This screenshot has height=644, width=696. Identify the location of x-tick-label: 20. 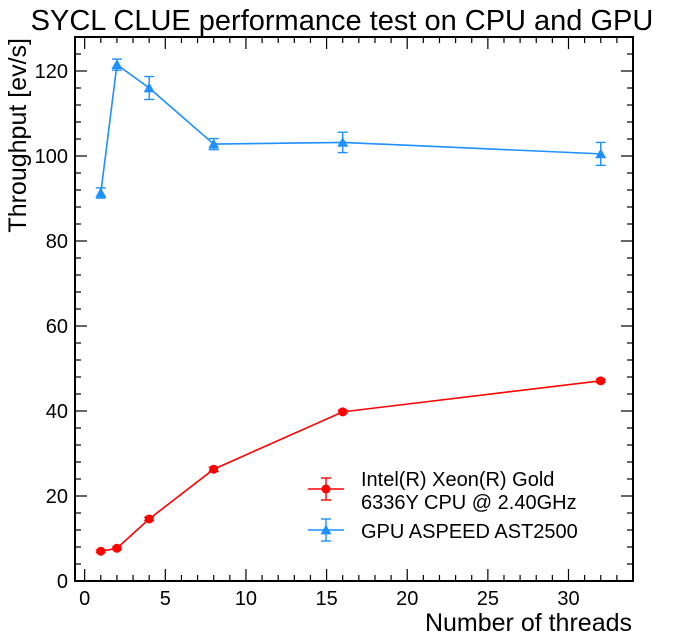
(407, 599).